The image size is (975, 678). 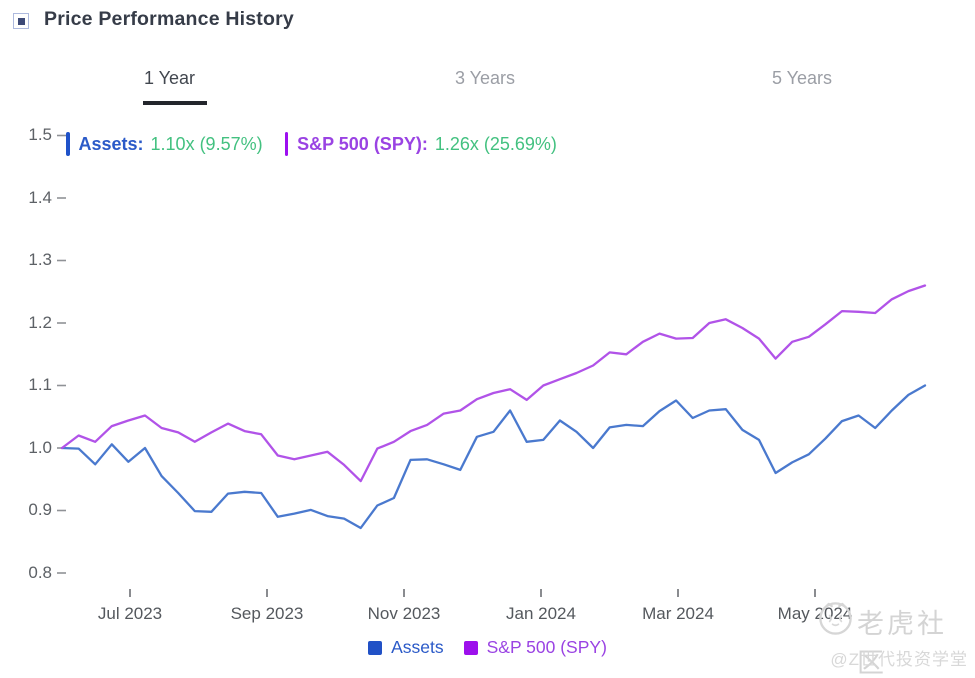 I want to click on y-axis-tick-label: 0.9, so click(x=40, y=509).